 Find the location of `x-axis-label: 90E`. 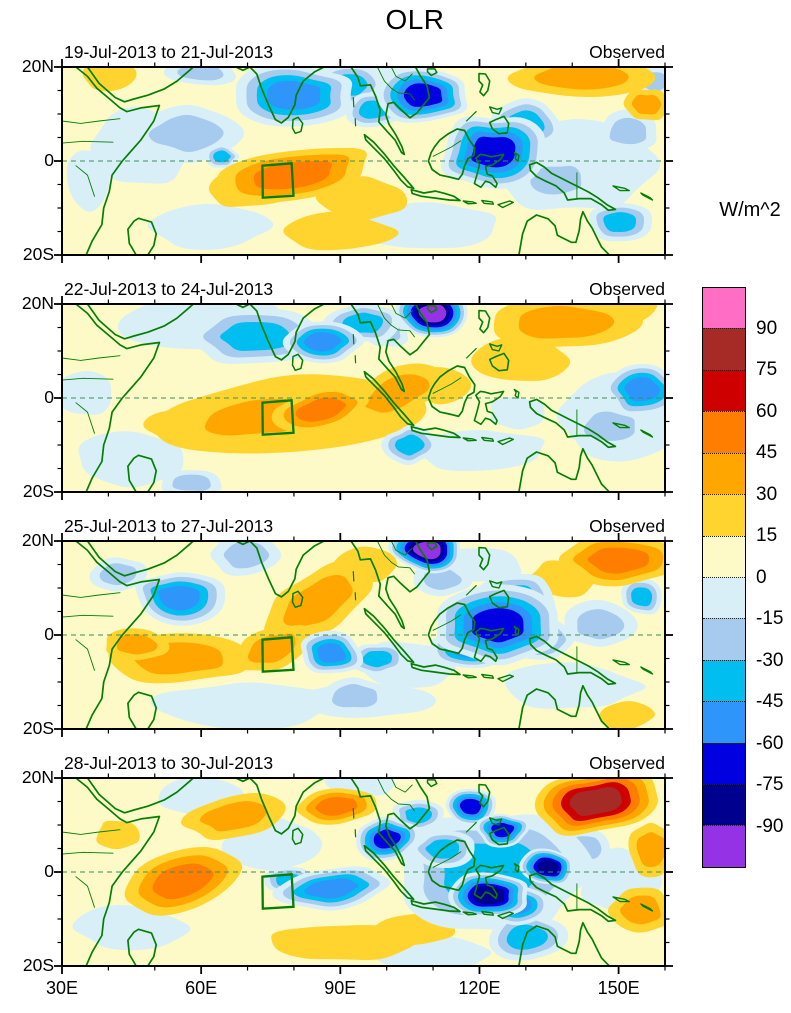

x-axis-label: 90E is located at coordinates (340, 988).